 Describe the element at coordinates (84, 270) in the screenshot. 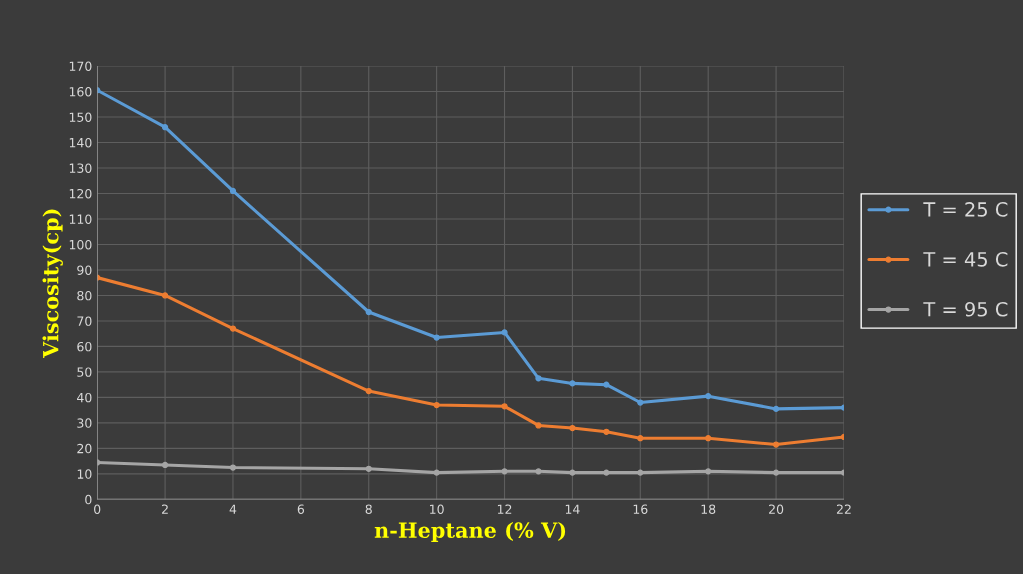

I see `y-tick-label: 90` at that location.